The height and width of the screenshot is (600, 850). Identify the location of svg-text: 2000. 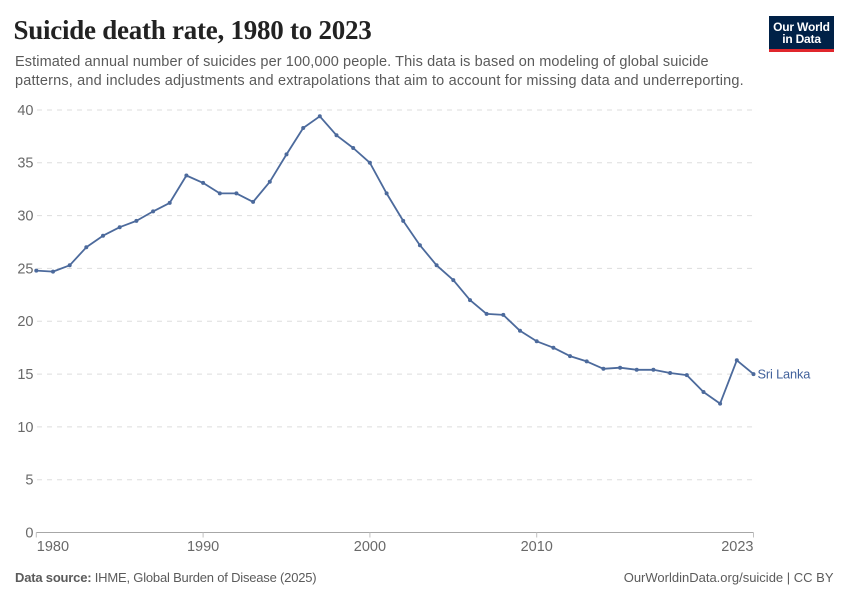
(370, 547).